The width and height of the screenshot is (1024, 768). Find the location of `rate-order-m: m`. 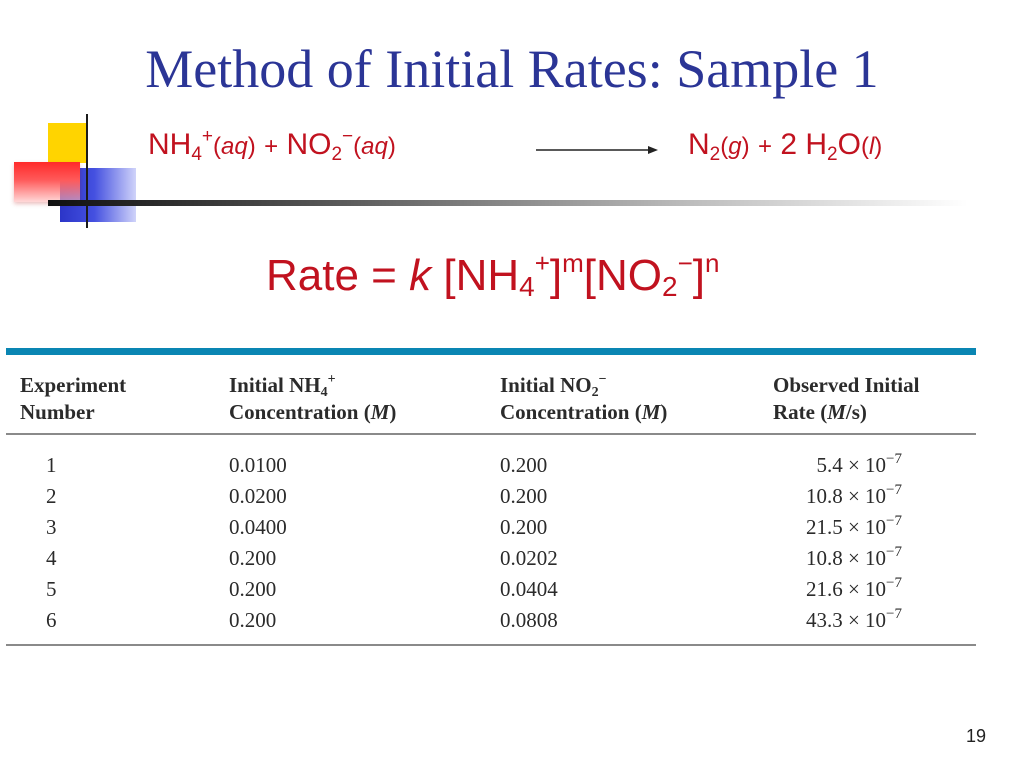

rate-order-m: m is located at coordinates (573, 263).